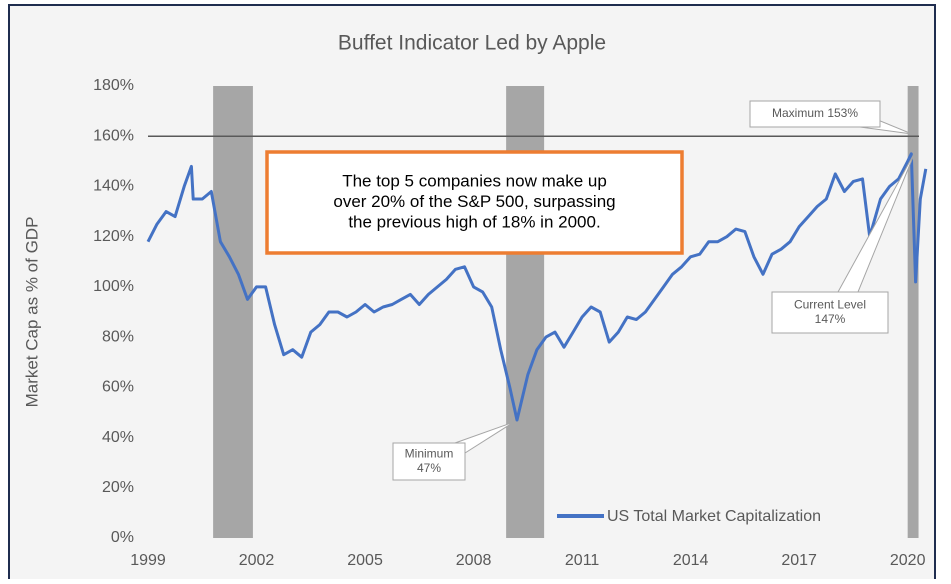 Image resolution: width=951 pixels, height=584 pixels. What do you see at coordinates (474, 181) in the screenshot?
I see `callout-text: The top 5 companies now make up` at bounding box center [474, 181].